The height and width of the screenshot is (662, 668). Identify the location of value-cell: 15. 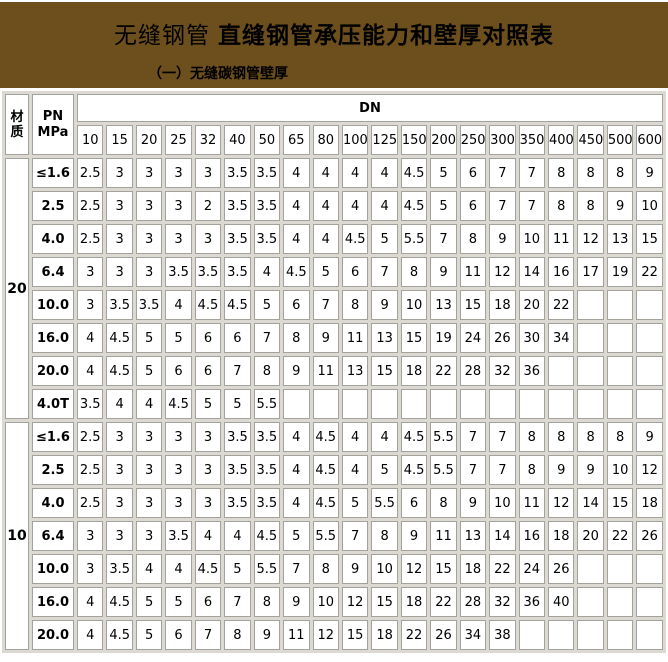
(473, 305).